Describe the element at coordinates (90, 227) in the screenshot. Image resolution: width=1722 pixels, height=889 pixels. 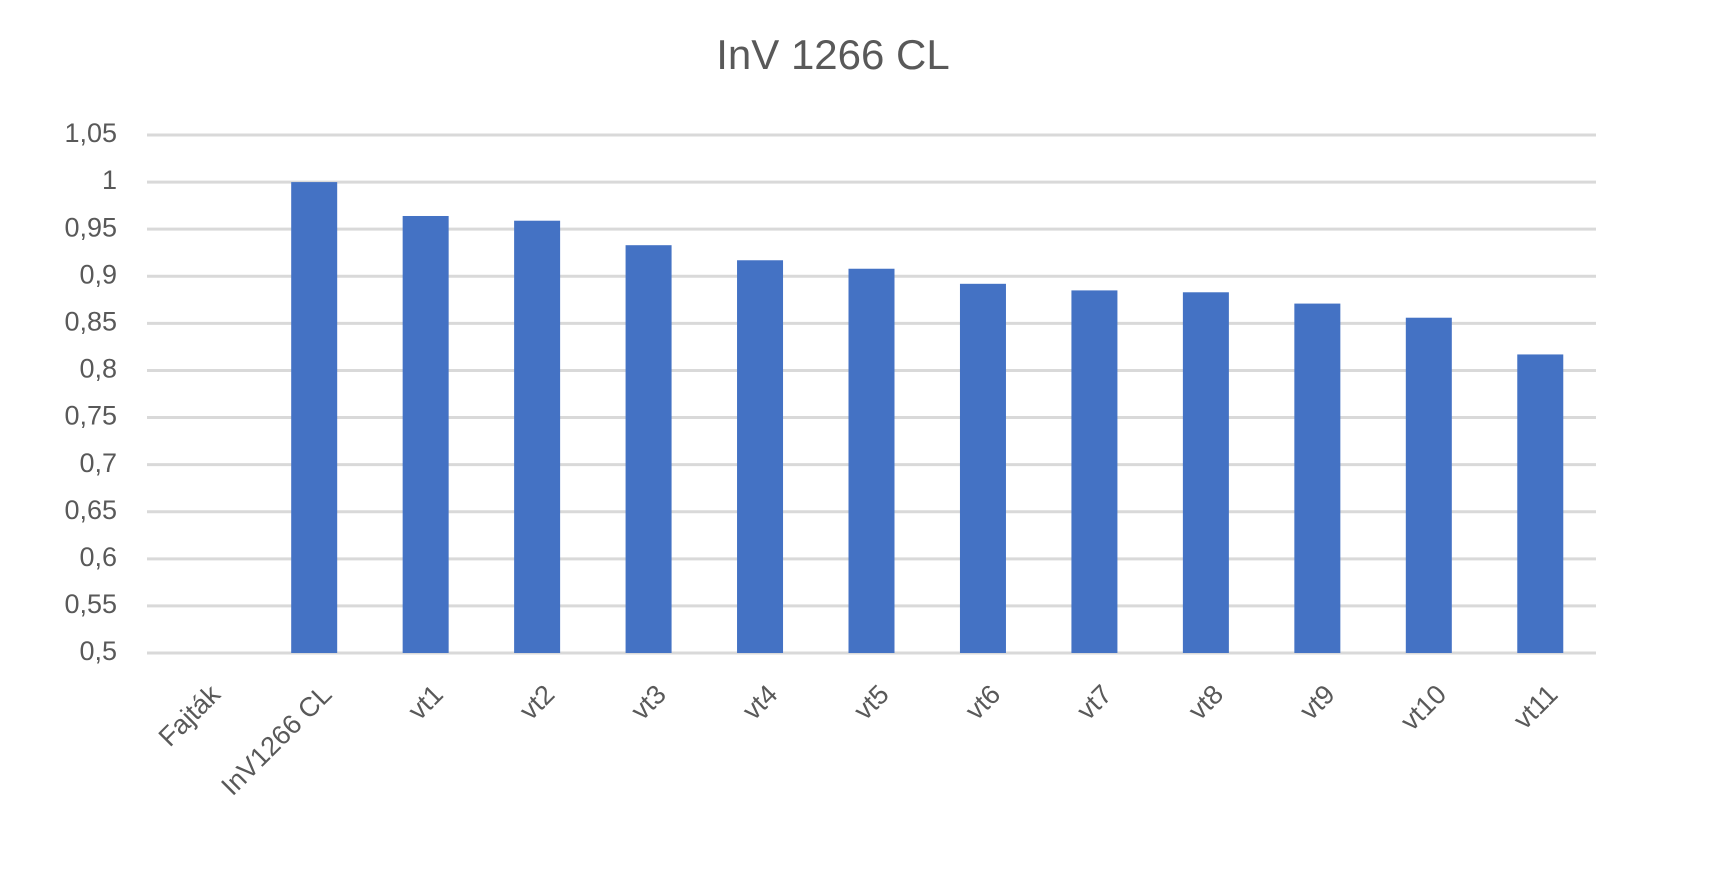
I see `y-tick-label: 0,95` at that location.